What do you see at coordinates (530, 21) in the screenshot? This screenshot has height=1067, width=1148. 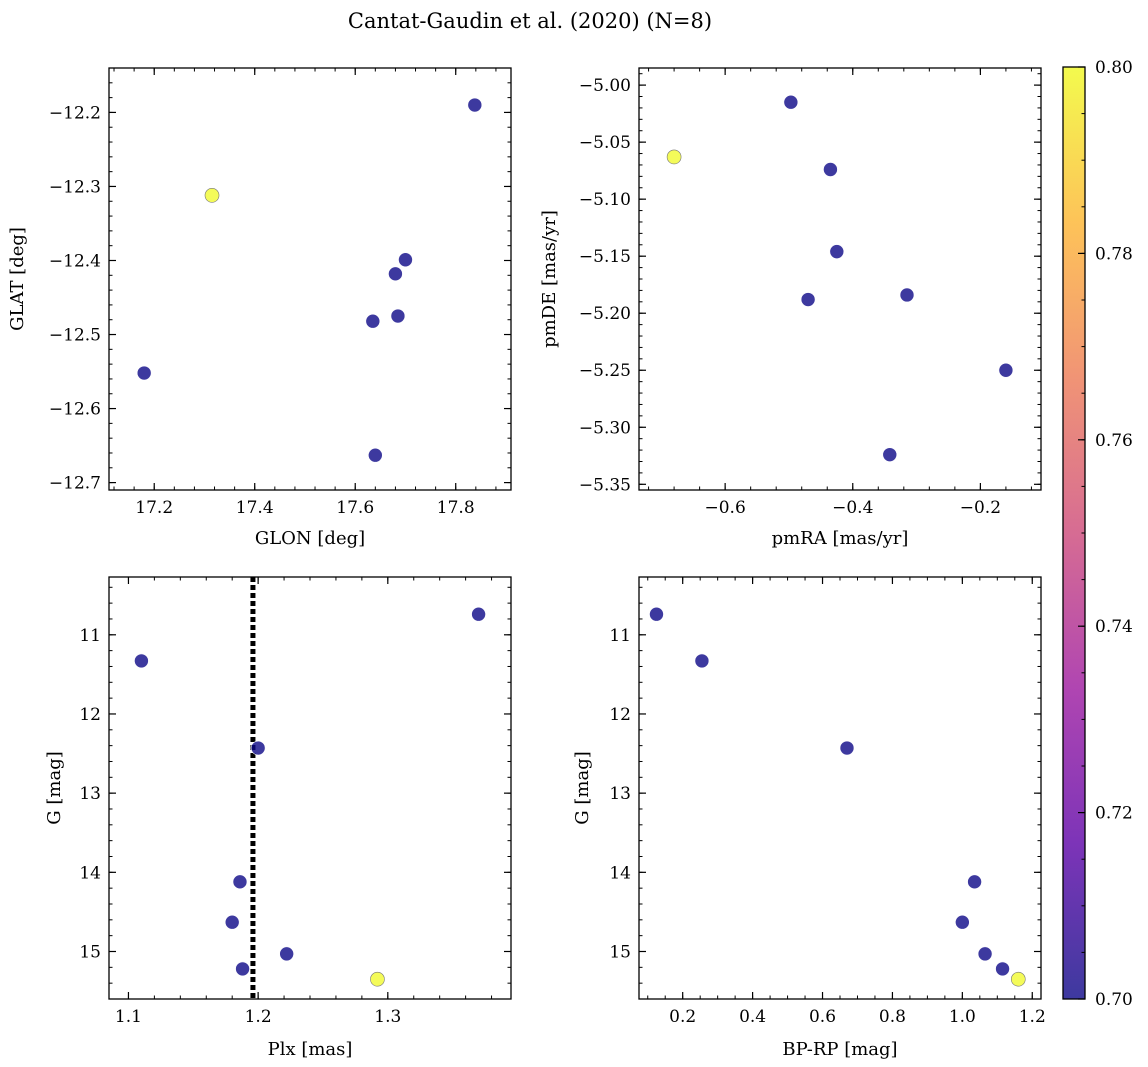 I see `figure-title: Cantat-Gaudin et al. (2020) (N=8)` at bounding box center [530, 21].